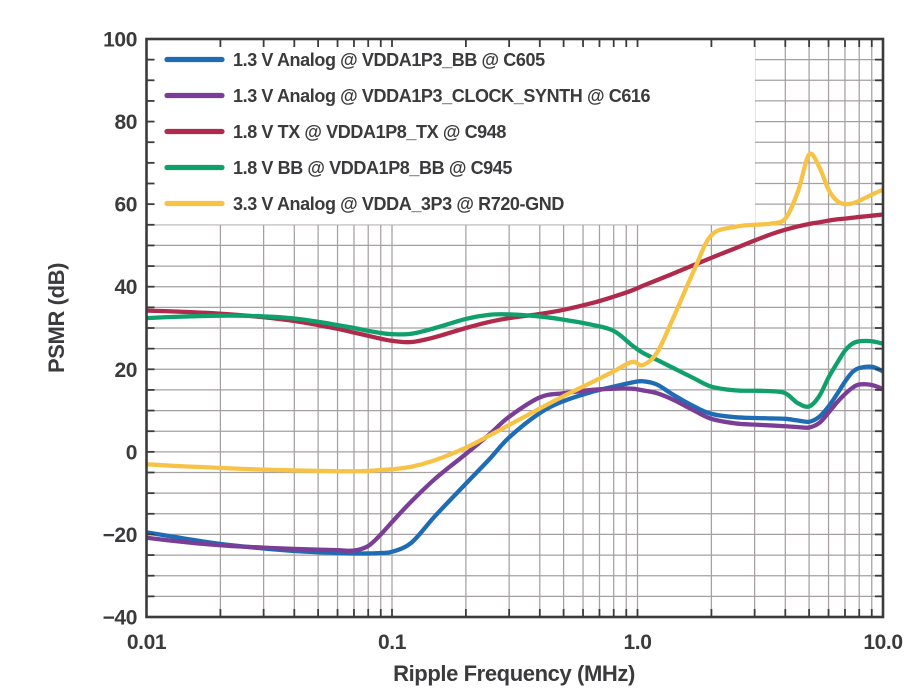  What do you see at coordinates (120, 40) in the screenshot?
I see `y-tick-label: 100` at bounding box center [120, 40].